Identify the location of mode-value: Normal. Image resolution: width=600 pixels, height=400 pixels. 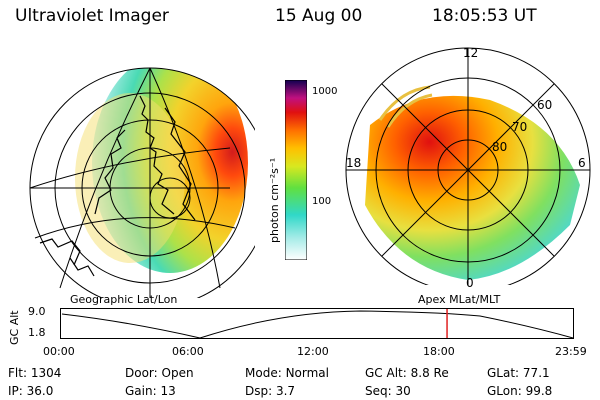
(307, 373).